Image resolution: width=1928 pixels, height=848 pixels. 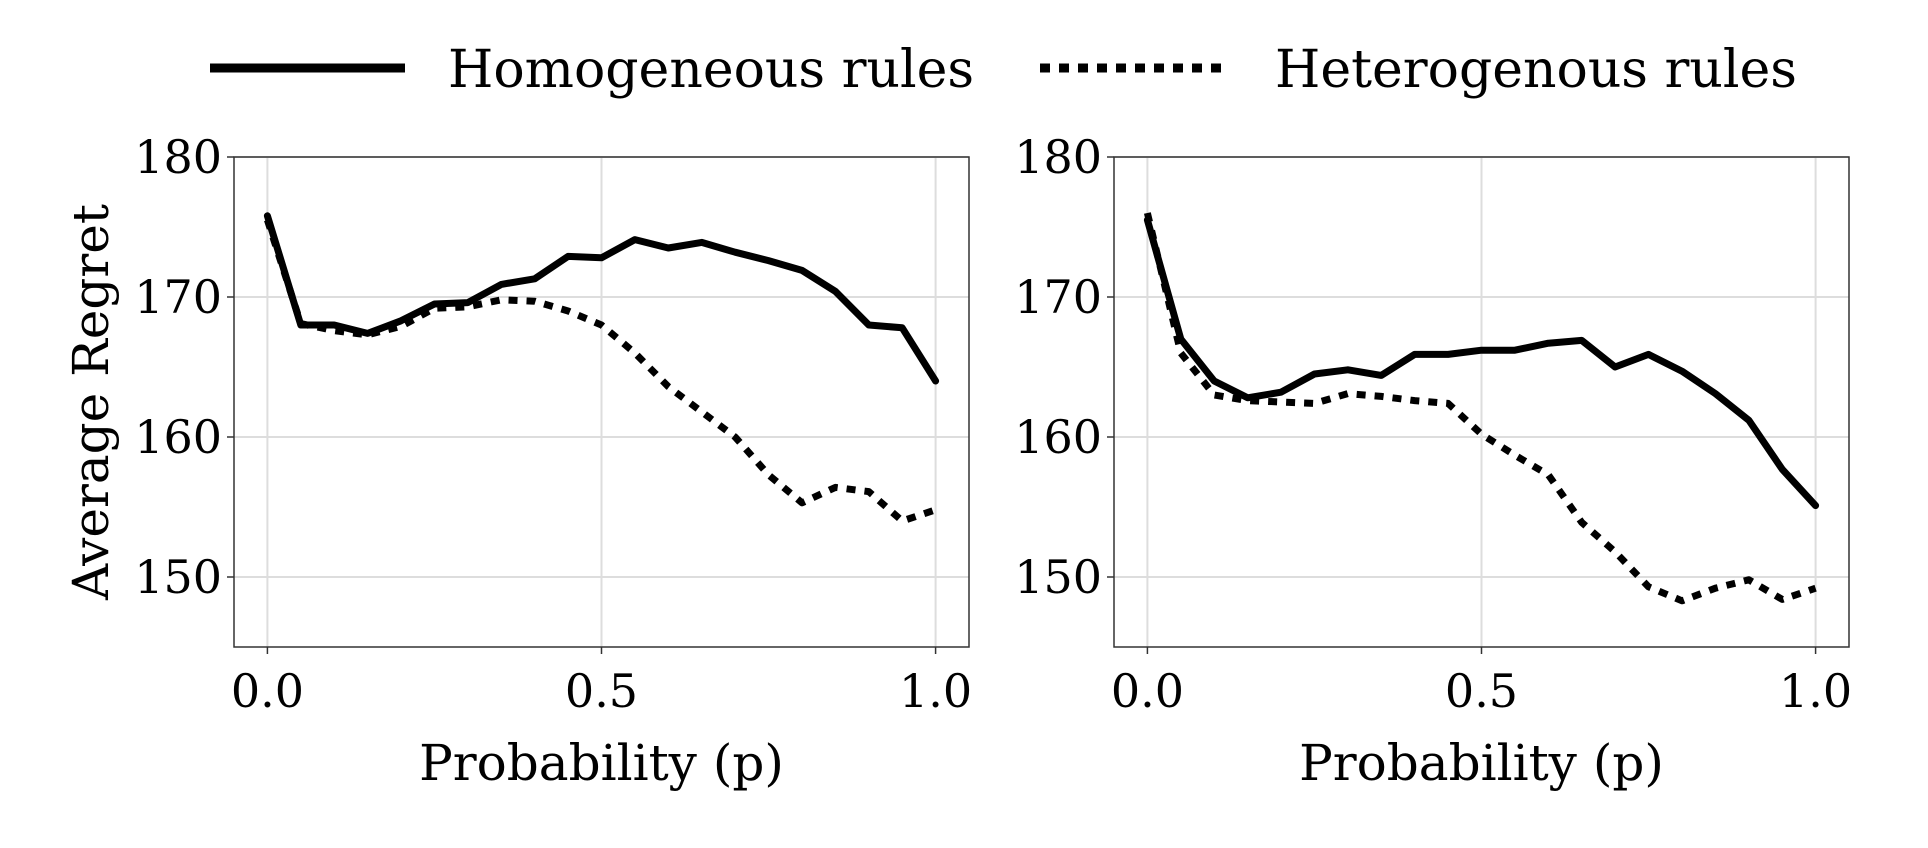 What do you see at coordinates (178, 437) in the screenshot?
I see `y-tick-label-left-1: 160` at bounding box center [178, 437].